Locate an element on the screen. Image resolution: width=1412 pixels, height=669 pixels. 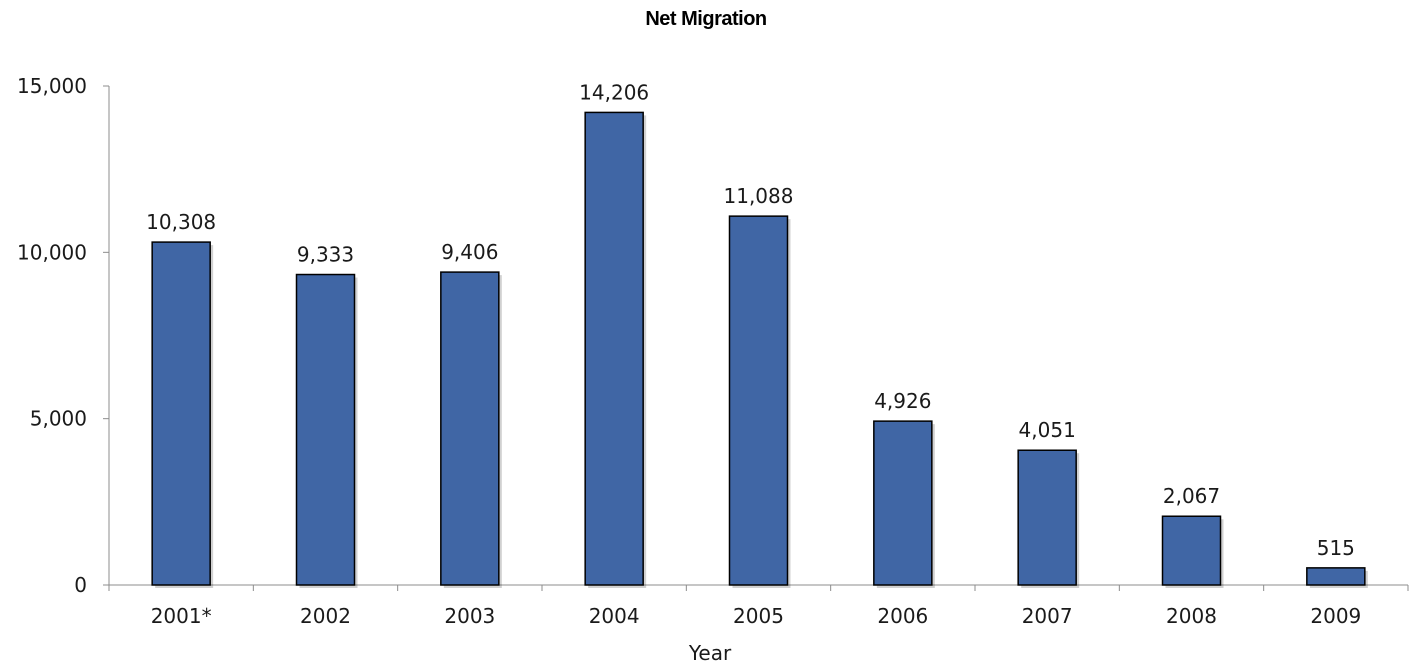
bar-2003 is located at coordinates (470, 428).